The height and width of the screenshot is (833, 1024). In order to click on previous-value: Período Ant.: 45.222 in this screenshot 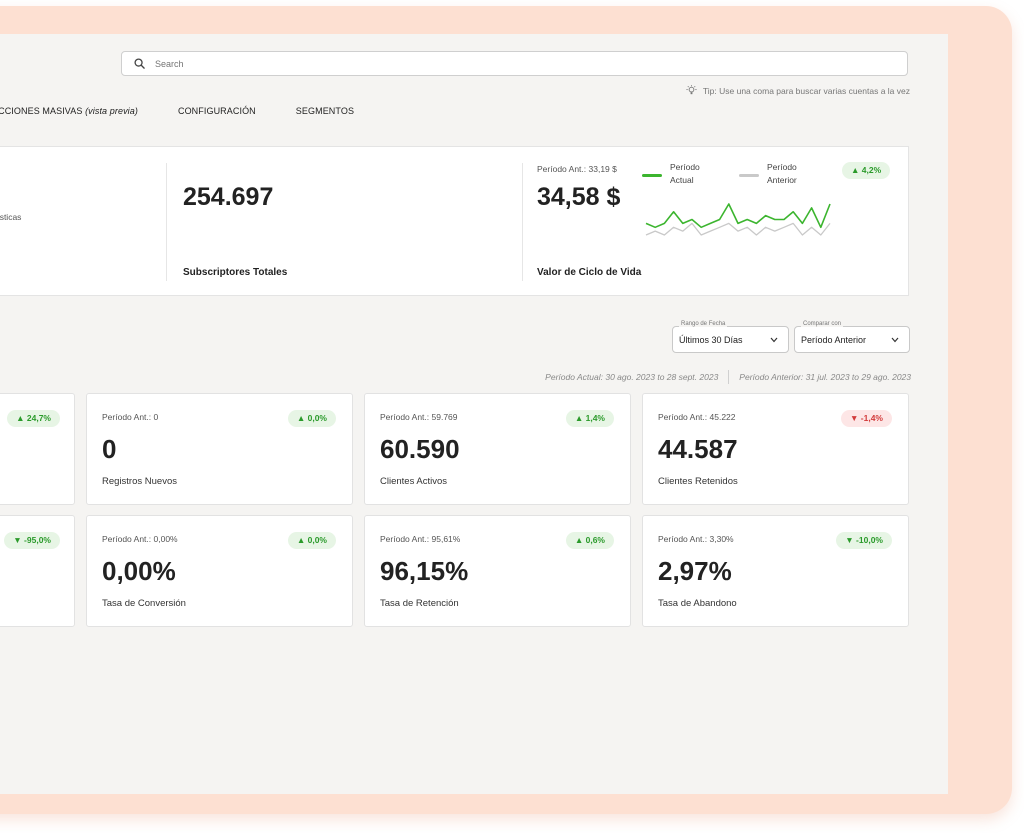, I will do `click(697, 417)`.